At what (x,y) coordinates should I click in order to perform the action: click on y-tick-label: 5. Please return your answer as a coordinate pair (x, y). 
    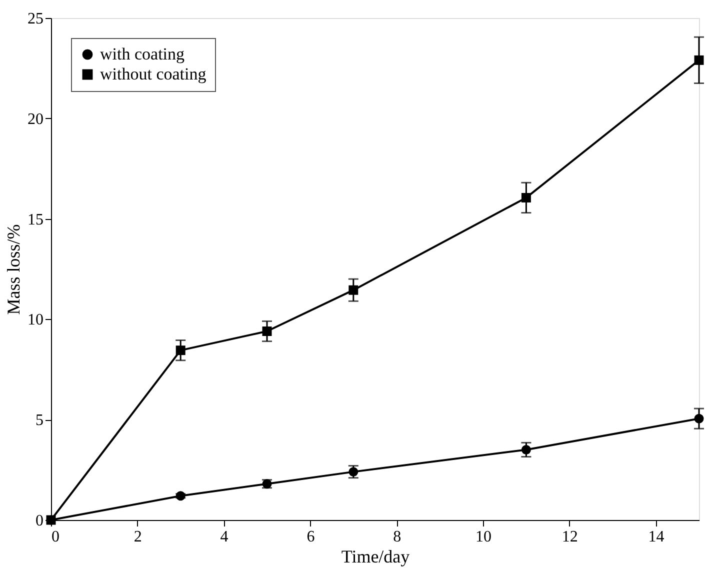
    Looking at the image, I should click on (40, 421).